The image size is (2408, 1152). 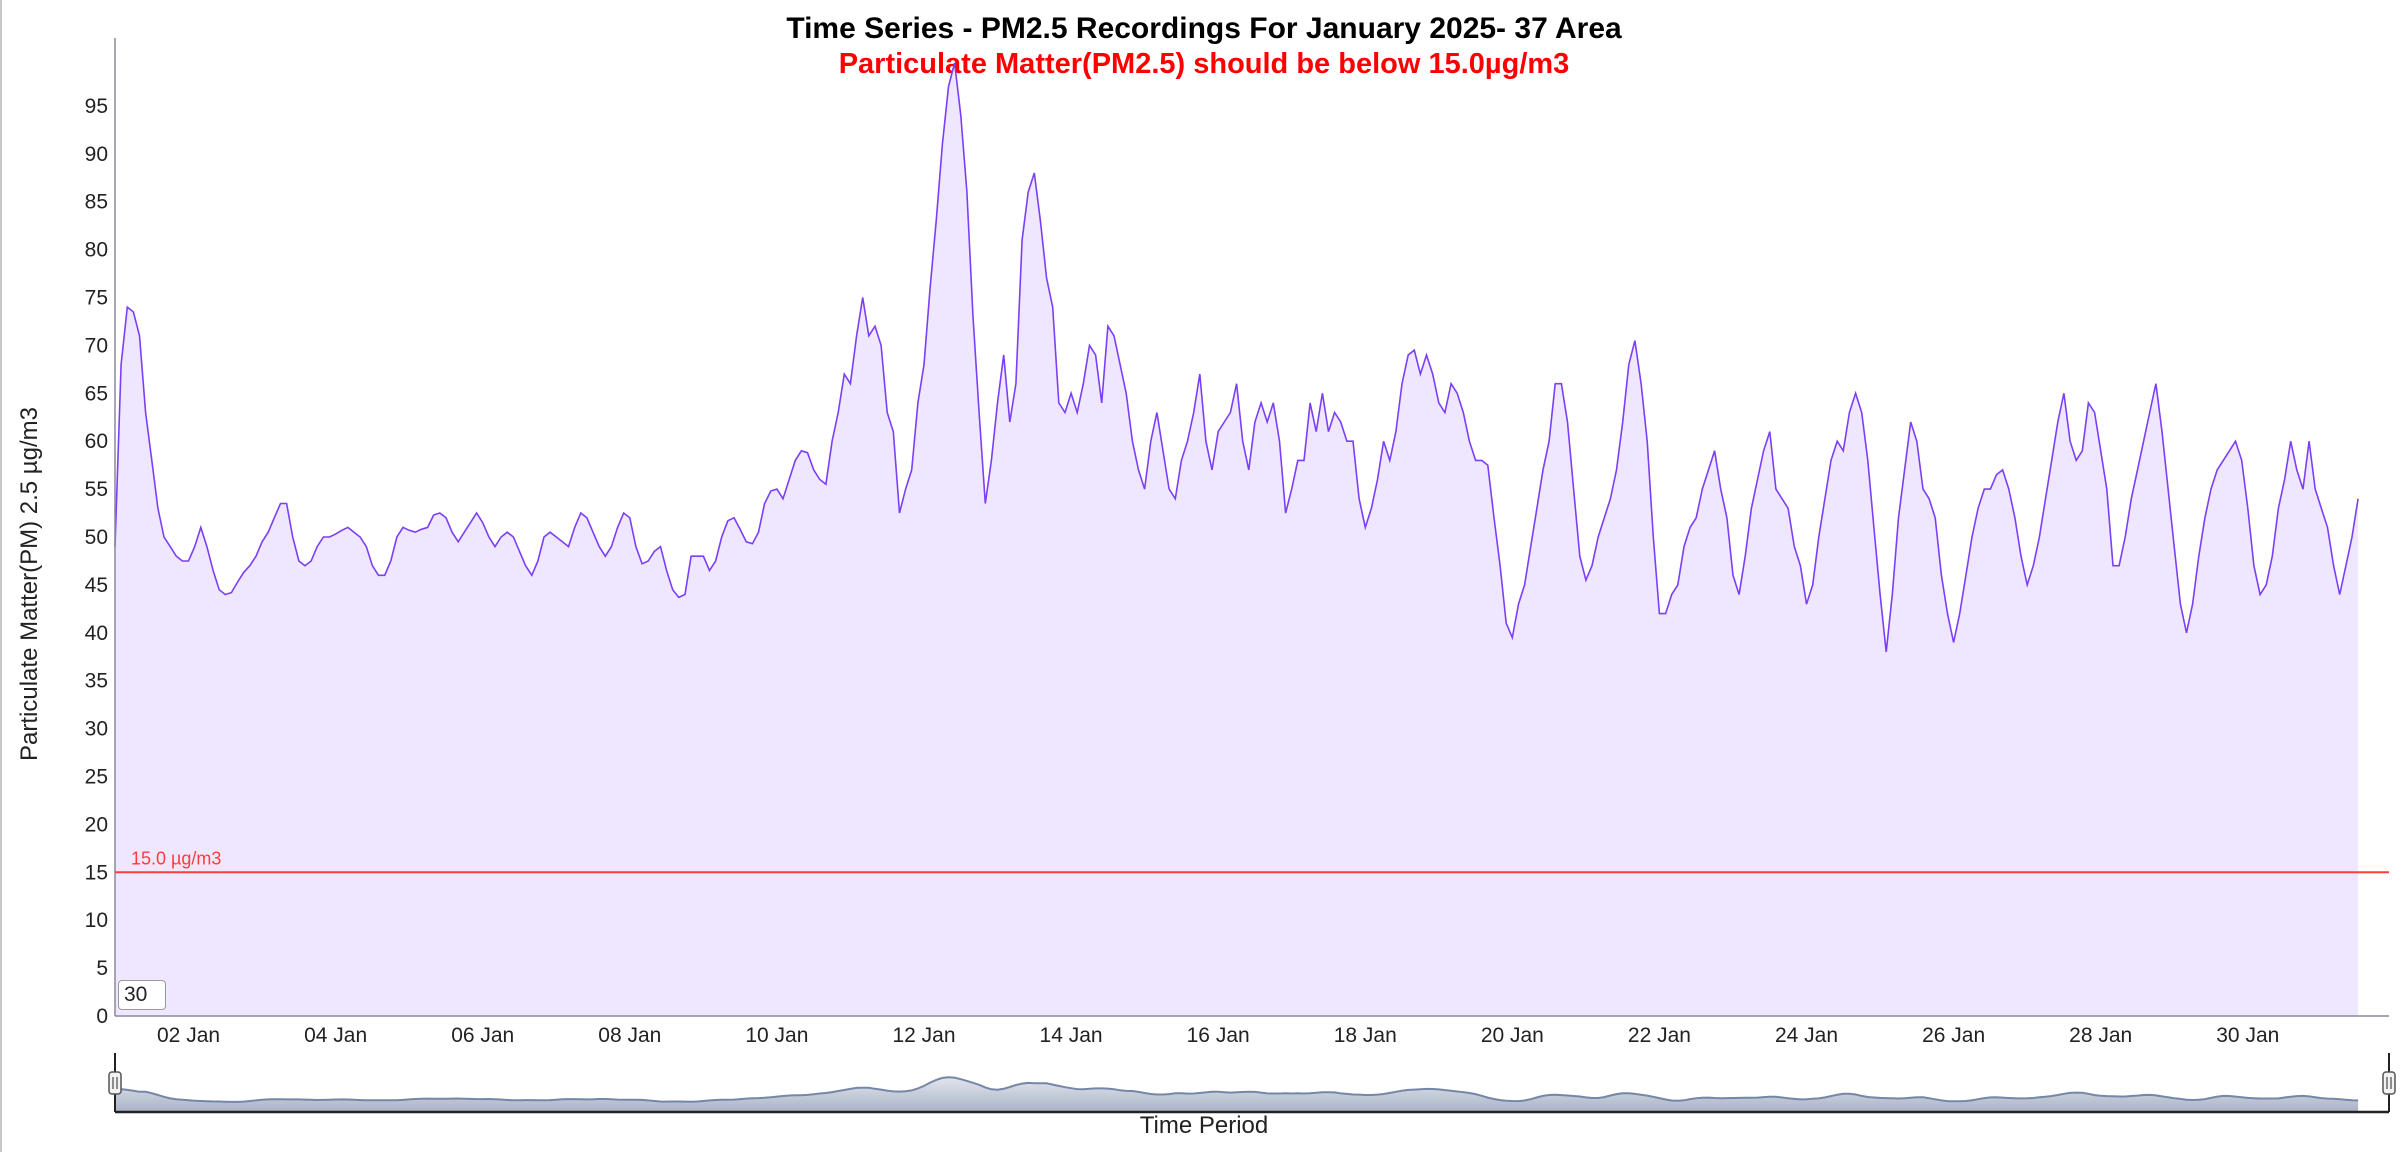 What do you see at coordinates (1204, 1125) in the screenshot?
I see `x-axis-title: Time Period` at bounding box center [1204, 1125].